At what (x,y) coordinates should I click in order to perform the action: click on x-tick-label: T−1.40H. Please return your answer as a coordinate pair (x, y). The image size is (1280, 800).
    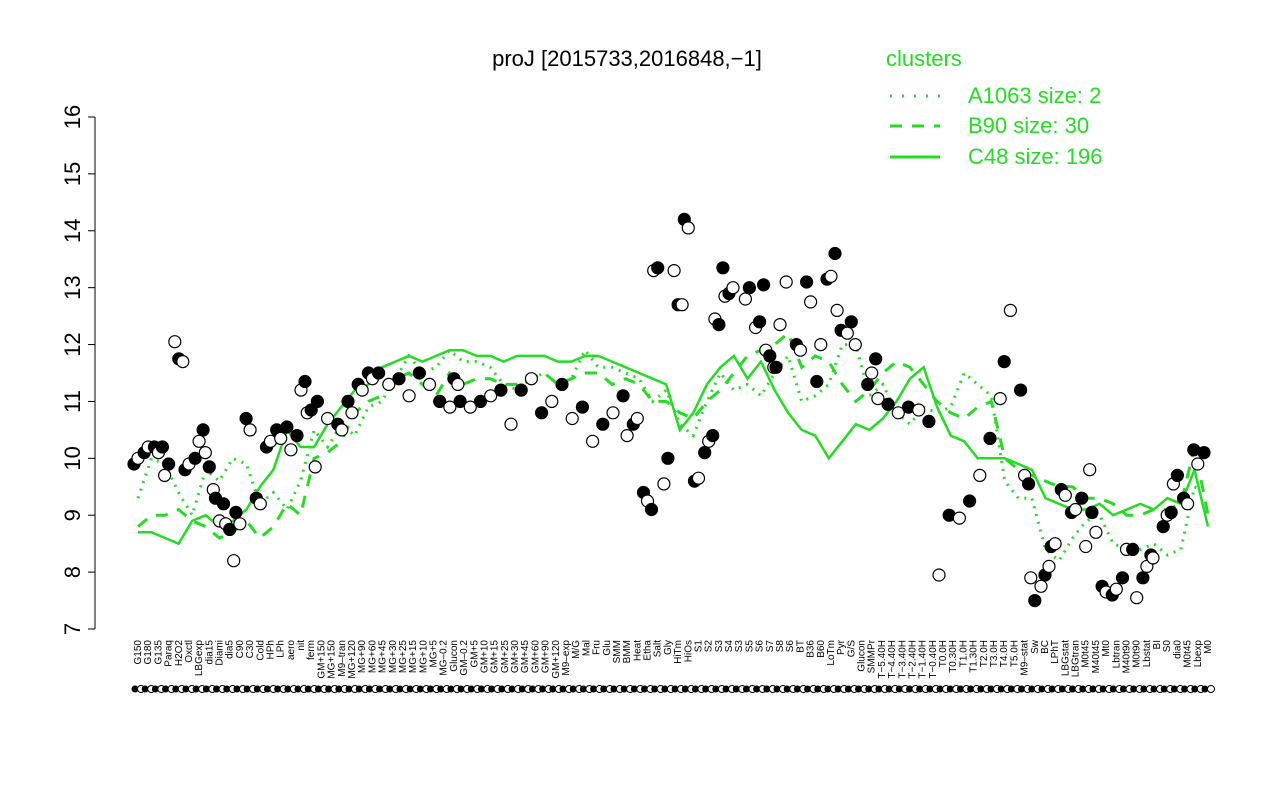
    Looking at the image, I should click on (923, 659).